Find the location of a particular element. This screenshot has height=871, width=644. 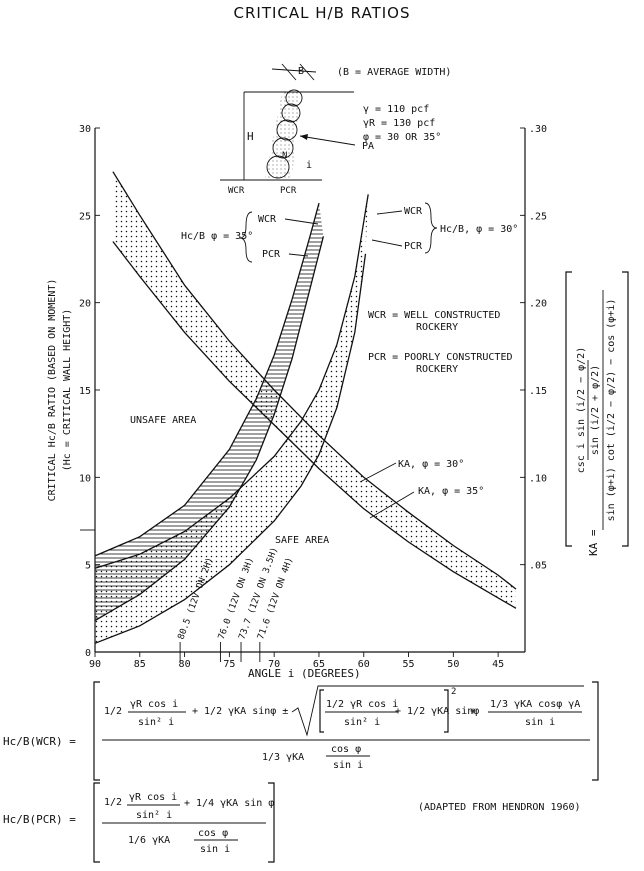

wcr-rad-plus: + is located at coordinates (473, 711).